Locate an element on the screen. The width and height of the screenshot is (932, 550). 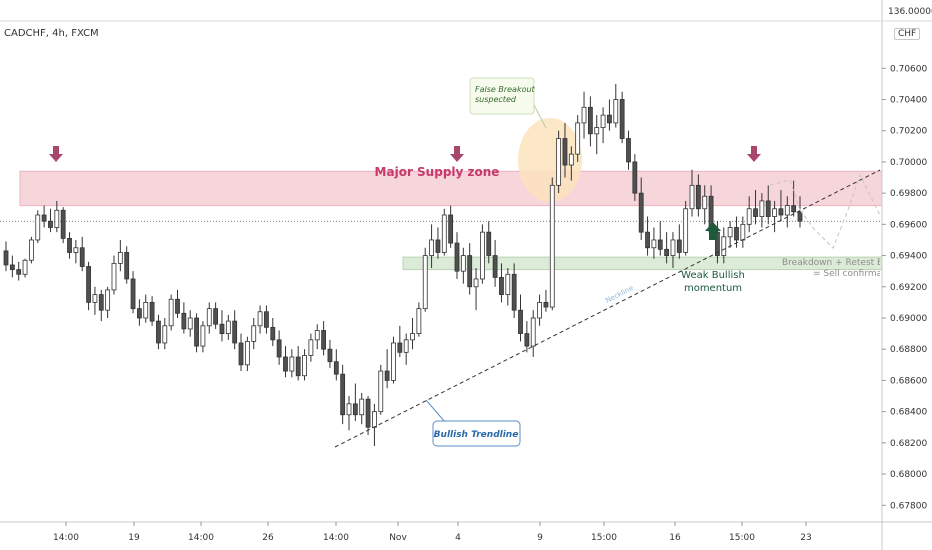
trendline-label: Bullish Trendline is located at coordinates (476, 435).